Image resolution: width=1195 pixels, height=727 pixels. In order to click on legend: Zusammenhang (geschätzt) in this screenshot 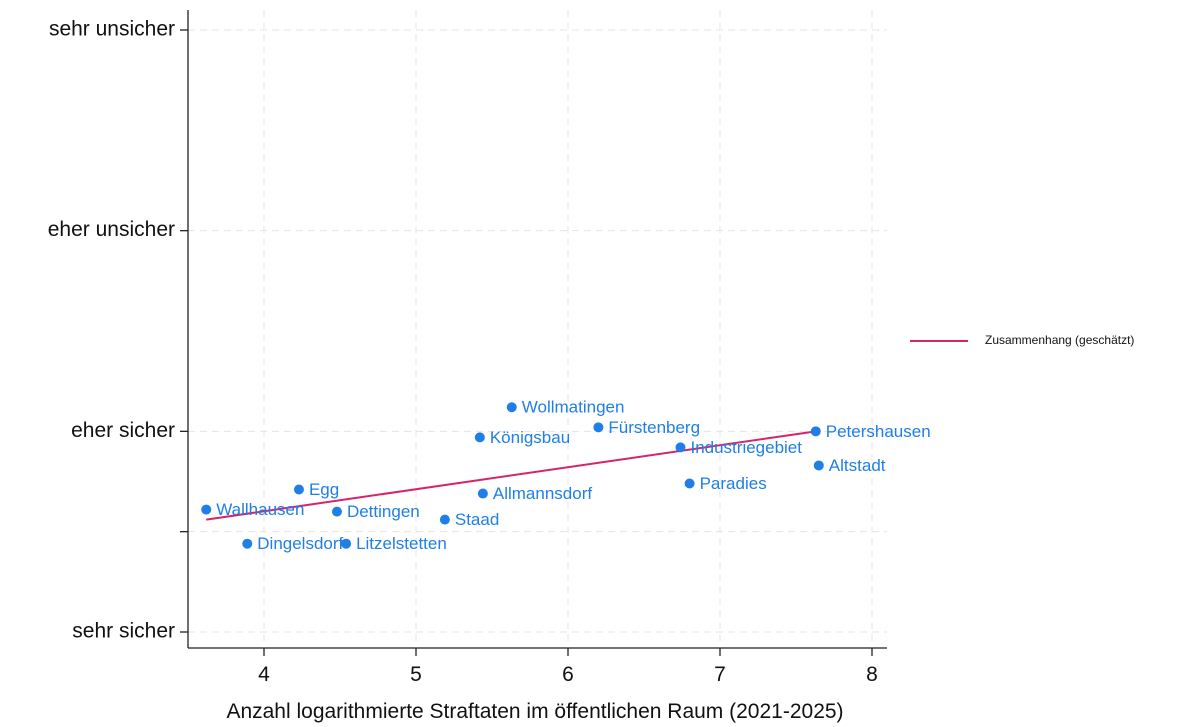, I will do `click(1022, 340)`.